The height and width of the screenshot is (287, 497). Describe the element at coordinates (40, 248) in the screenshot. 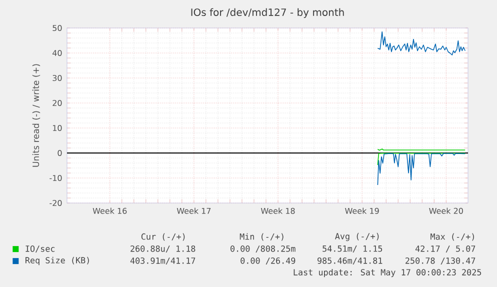

I see `legend-label: IO/sec` at that location.